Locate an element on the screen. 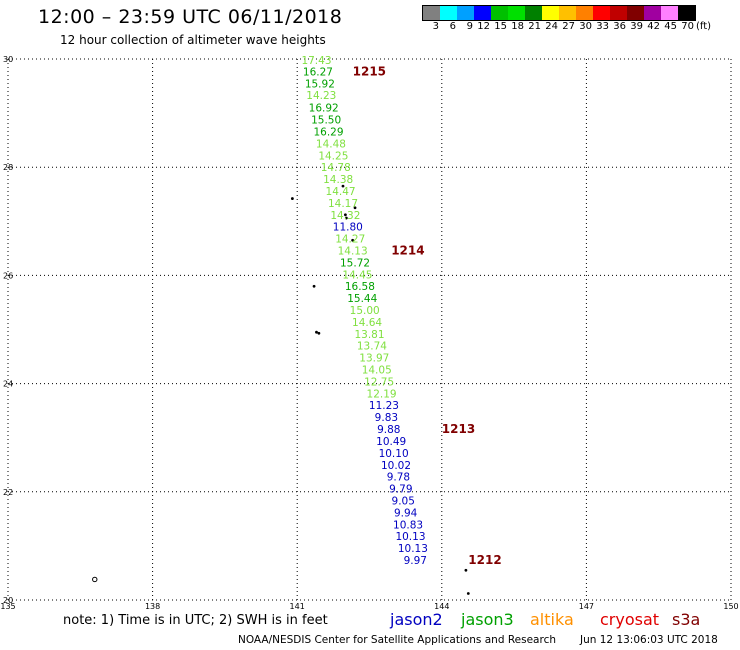  y-tick-label: 20 is located at coordinates (8, 600).